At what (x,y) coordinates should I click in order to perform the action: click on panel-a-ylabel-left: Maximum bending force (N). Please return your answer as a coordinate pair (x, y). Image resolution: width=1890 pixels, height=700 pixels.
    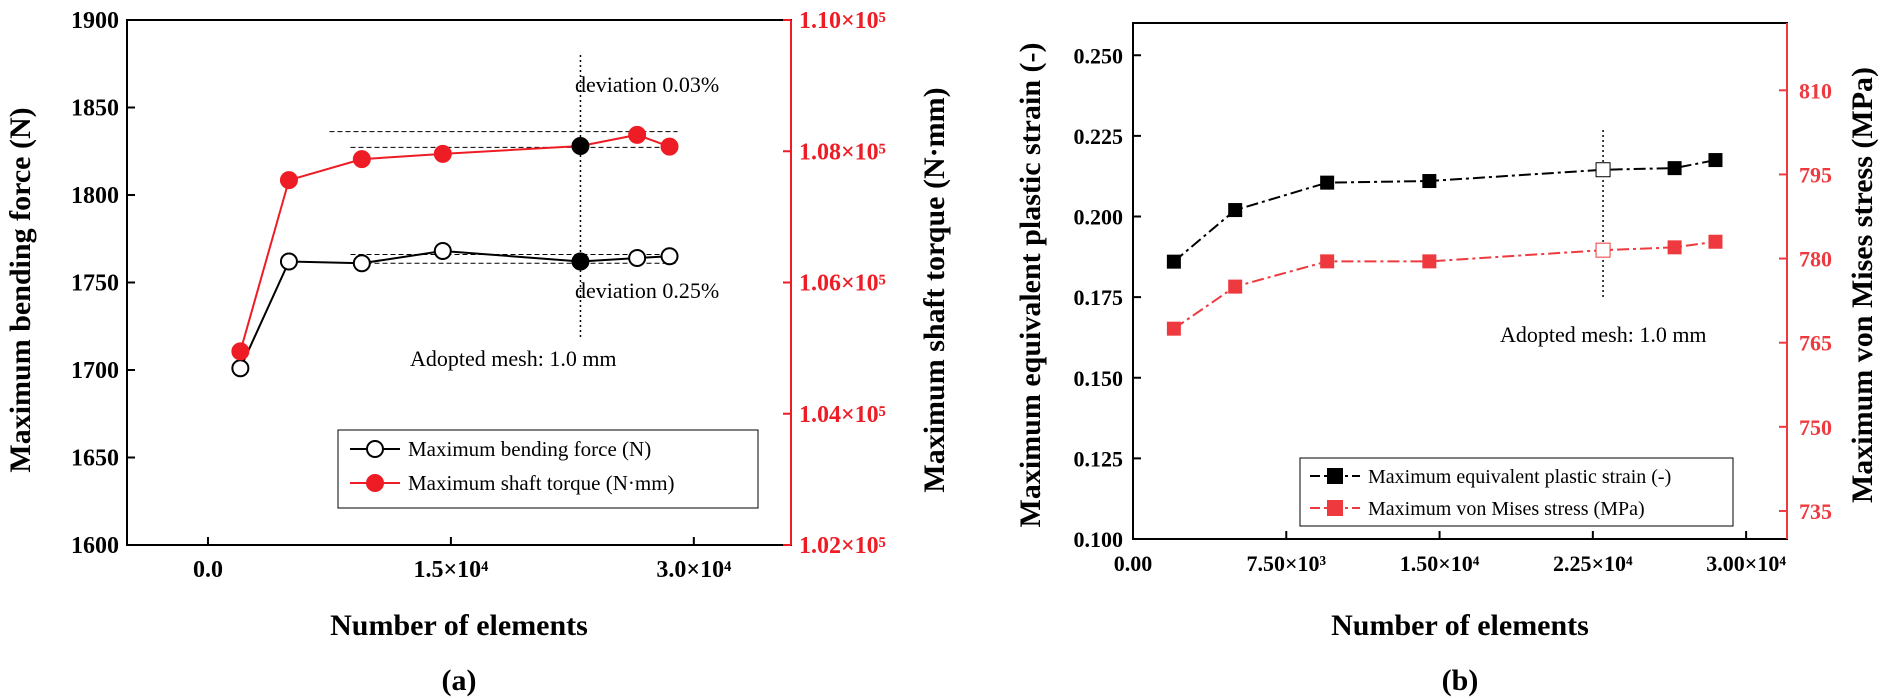
    Looking at the image, I should click on (20, 289).